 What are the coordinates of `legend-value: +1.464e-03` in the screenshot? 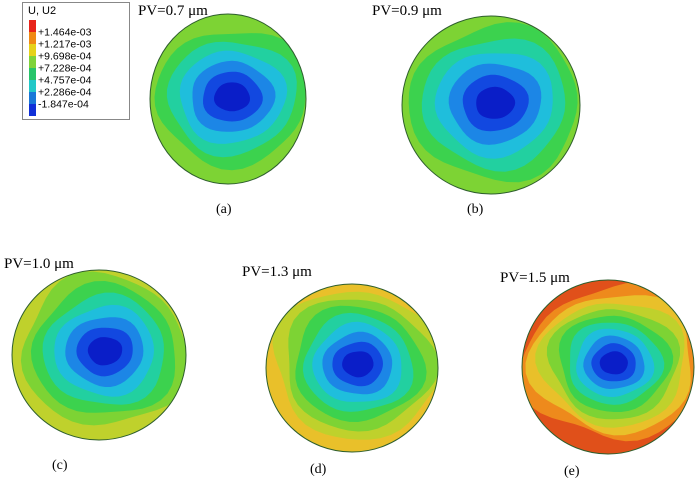 It's located at (65, 33).